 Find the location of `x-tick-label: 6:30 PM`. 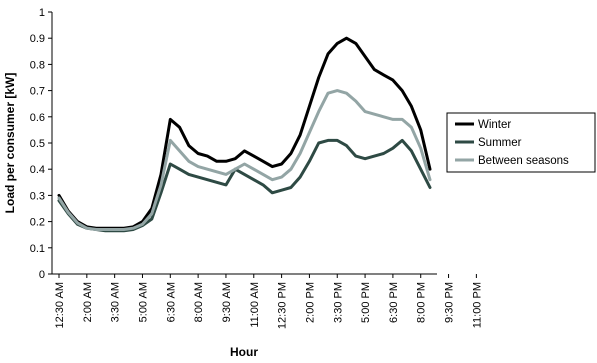

x-tick-label: 6:30 PM is located at coordinates (394, 302).